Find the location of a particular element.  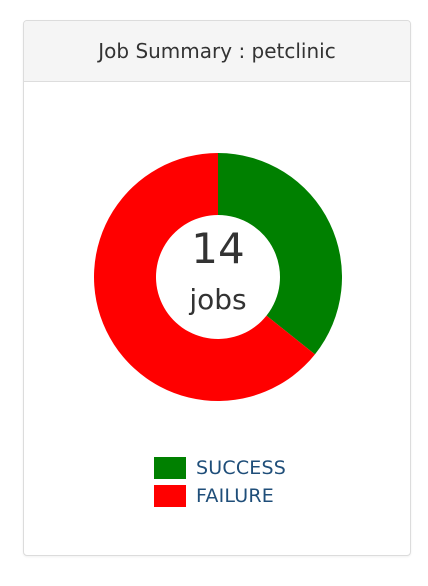

panel-title: Job Summary : petclinic is located at coordinates (217, 51).